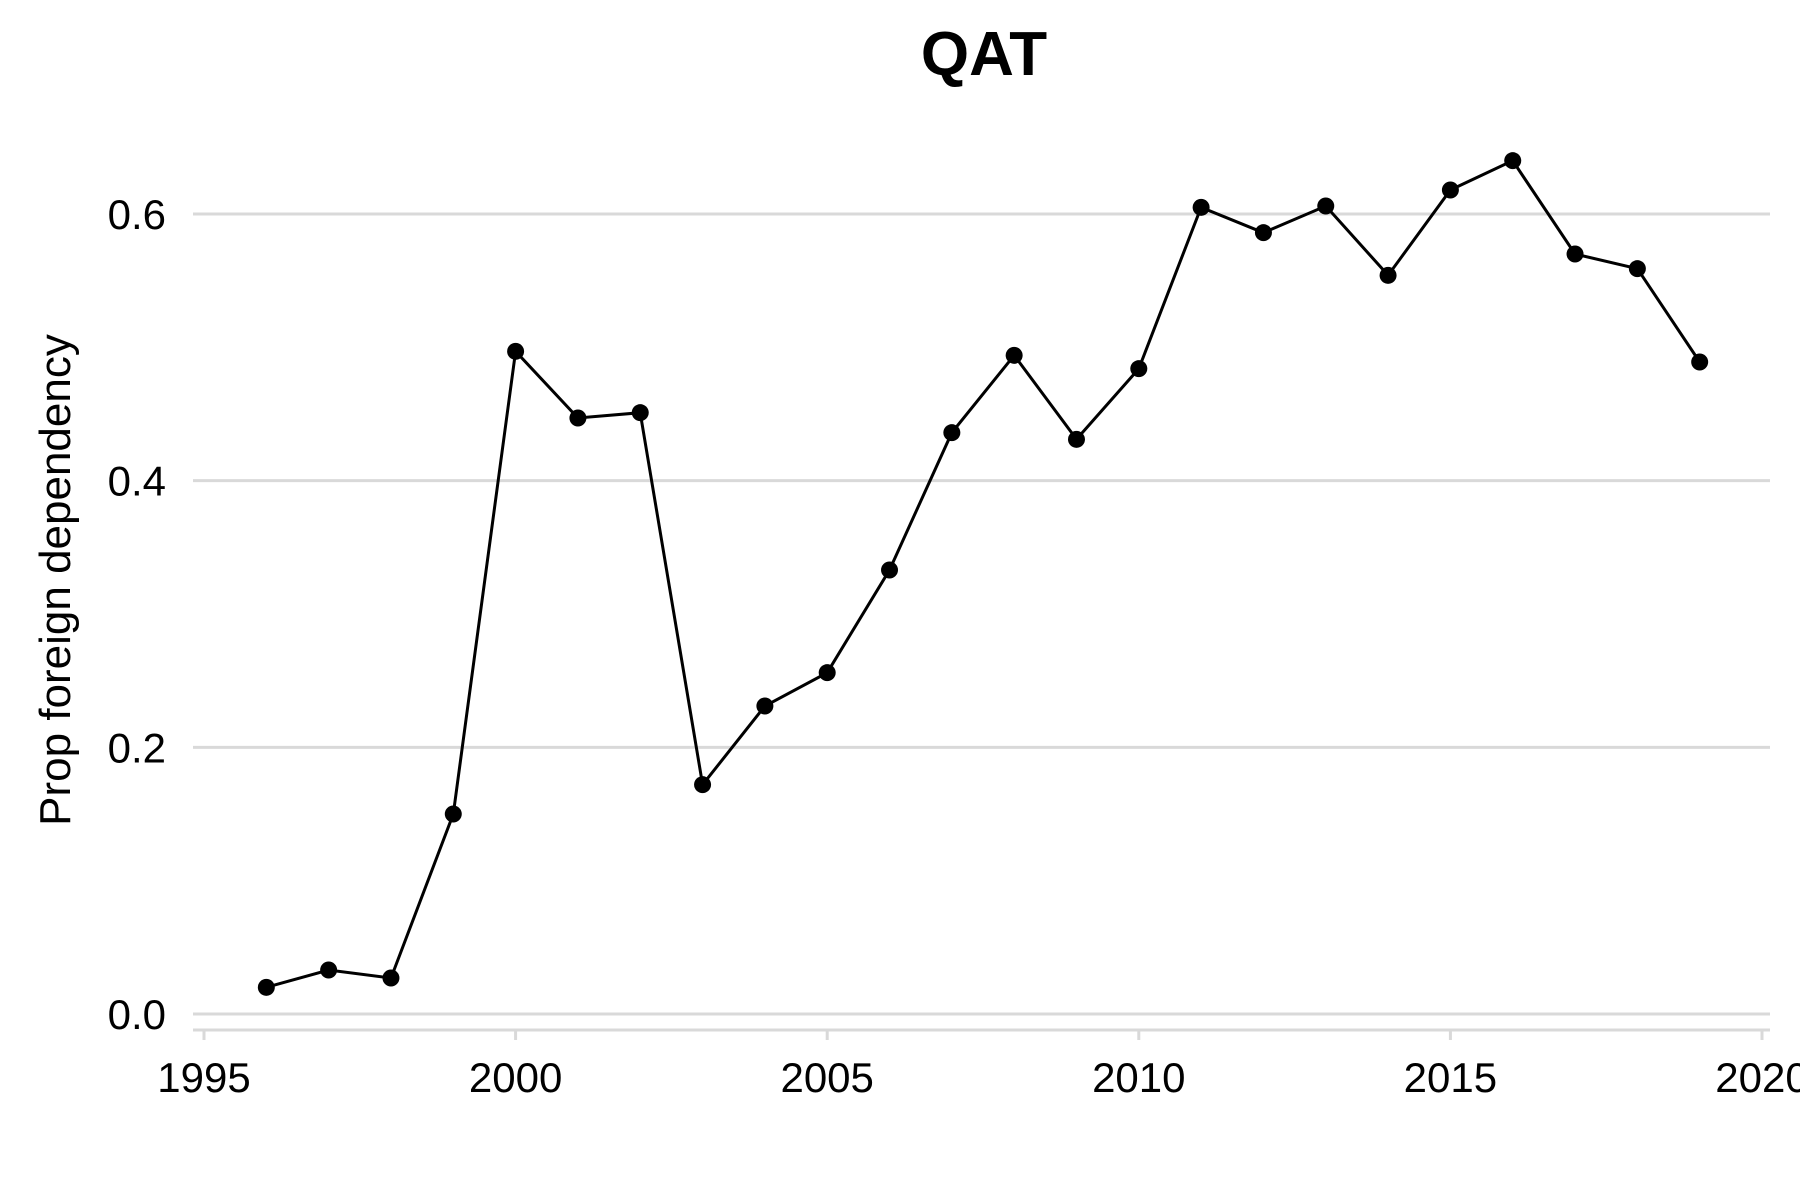 The image size is (1800, 1200). I want to click on data-point-2013, so click(1326, 206).